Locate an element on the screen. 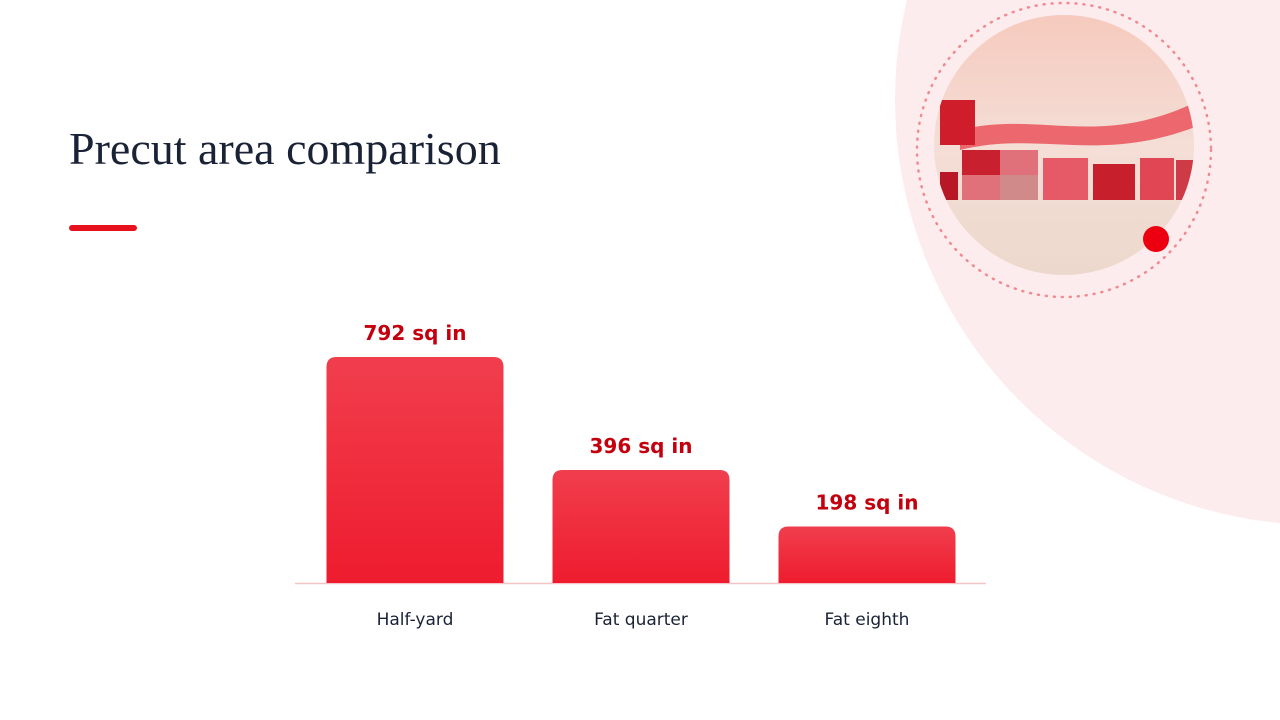 This screenshot has height=720, width=1280. dotted-ring is located at coordinates (1064, 150).